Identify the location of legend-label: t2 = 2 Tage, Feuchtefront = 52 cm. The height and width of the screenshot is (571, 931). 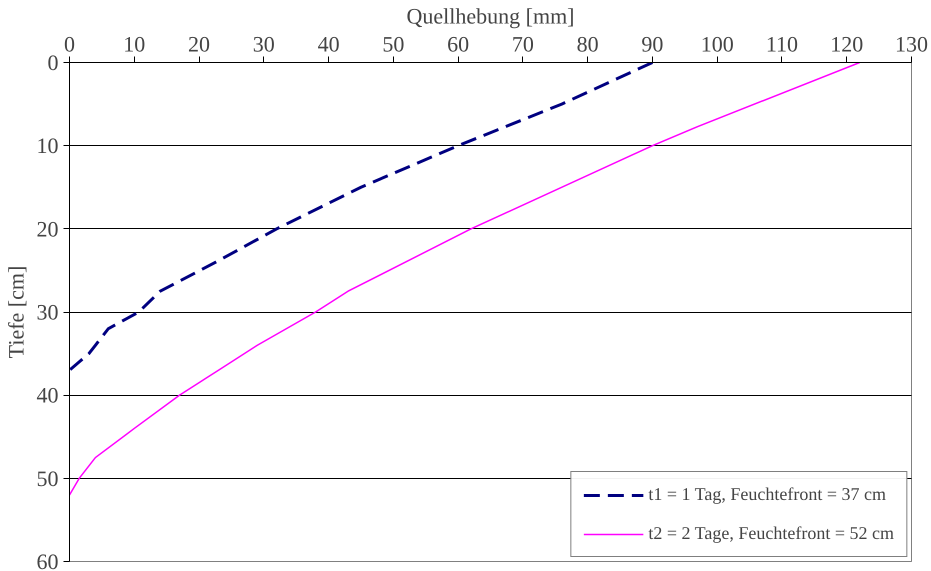
(771, 533).